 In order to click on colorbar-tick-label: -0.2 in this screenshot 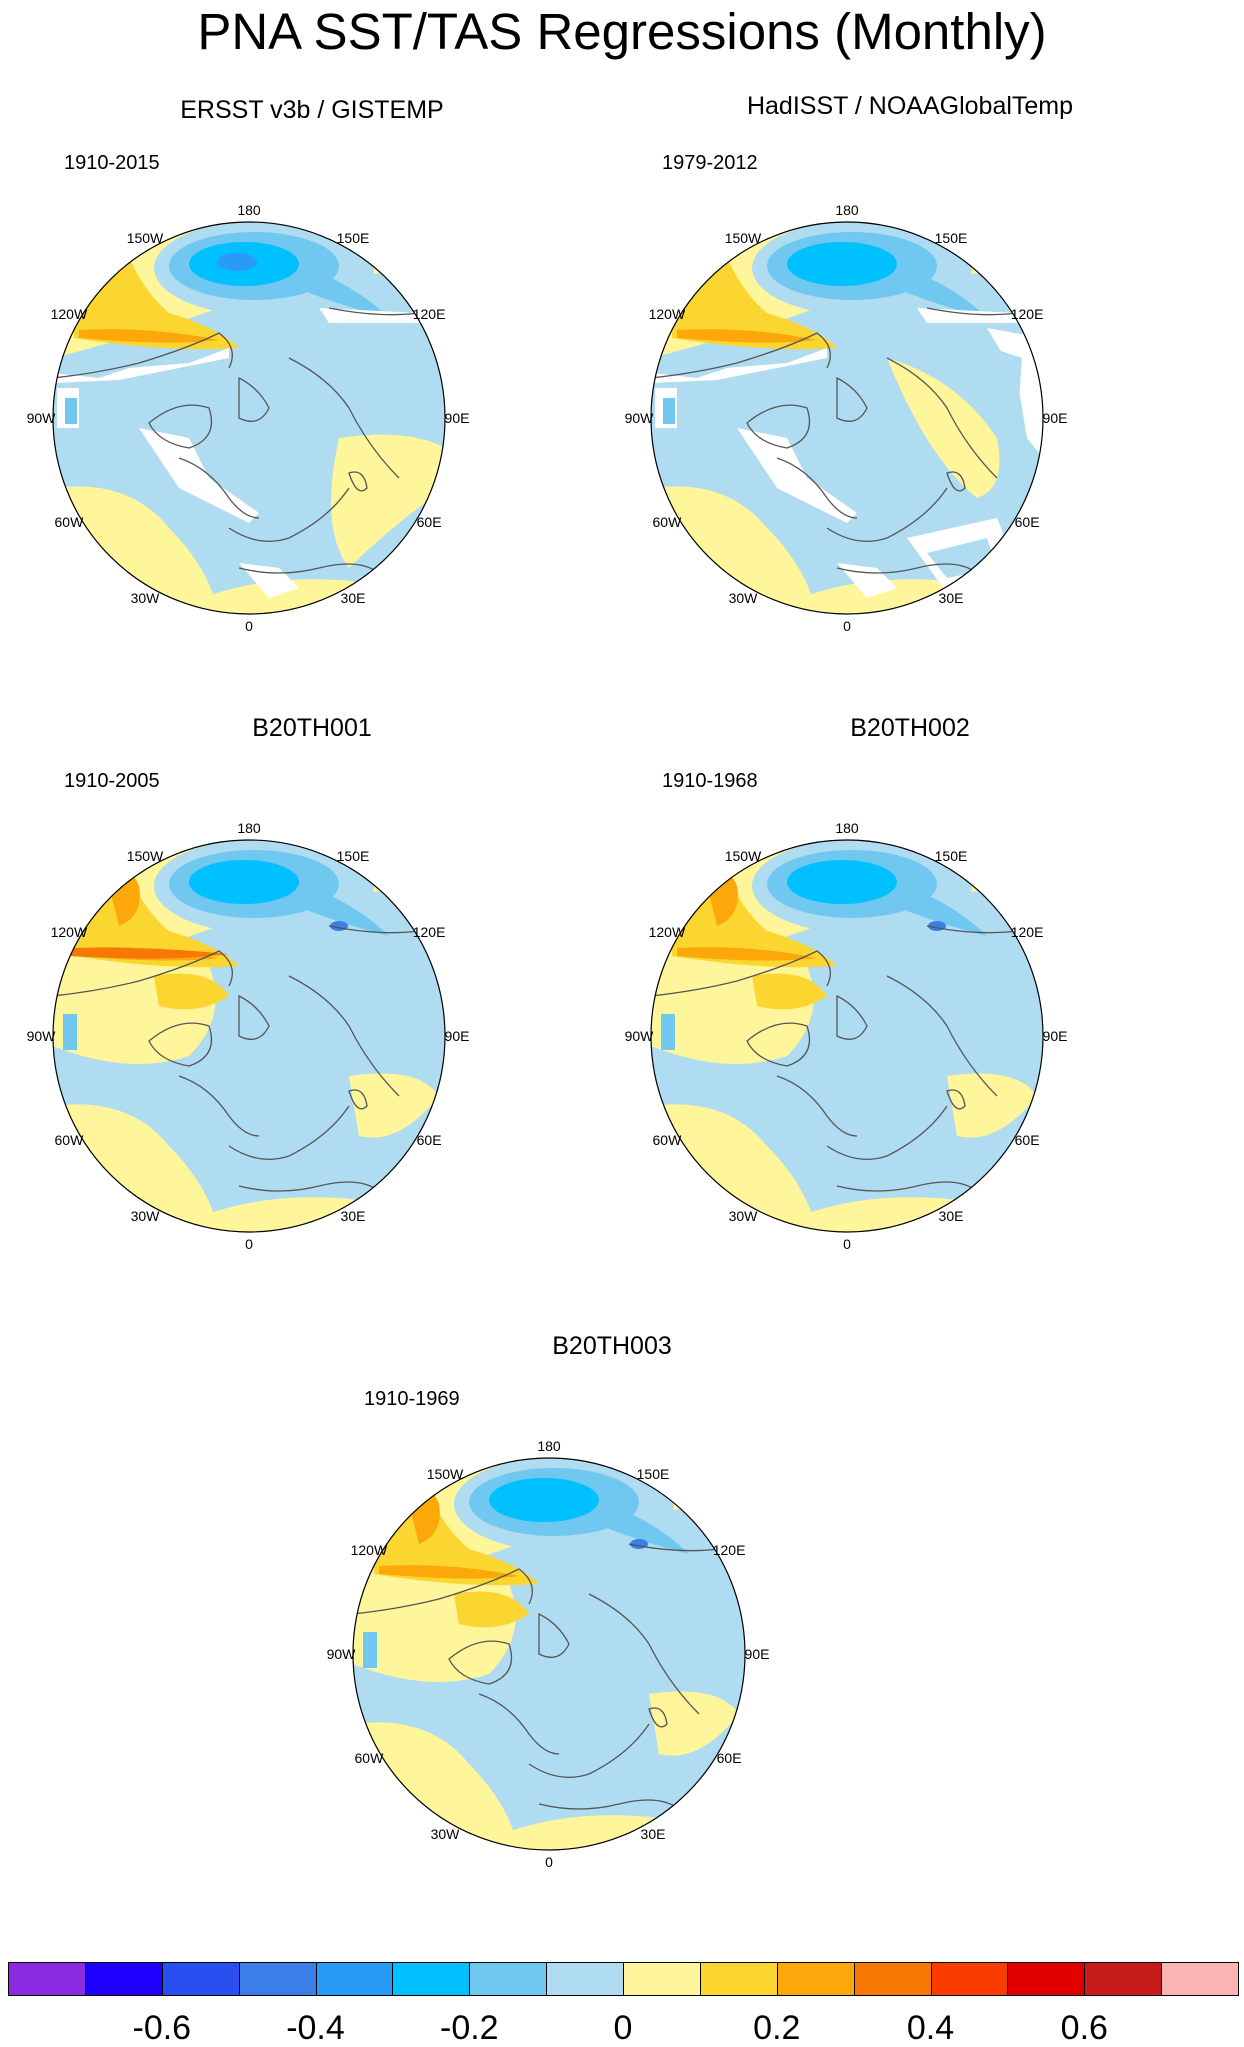, I will do `click(469, 2028)`.